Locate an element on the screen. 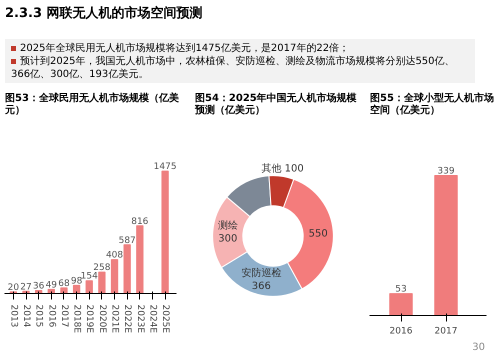 The width and height of the screenshot is (500, 362). chart-title: 图53：全球民用无人机市场规模（亿美元） is located at coordinates (92, 105).